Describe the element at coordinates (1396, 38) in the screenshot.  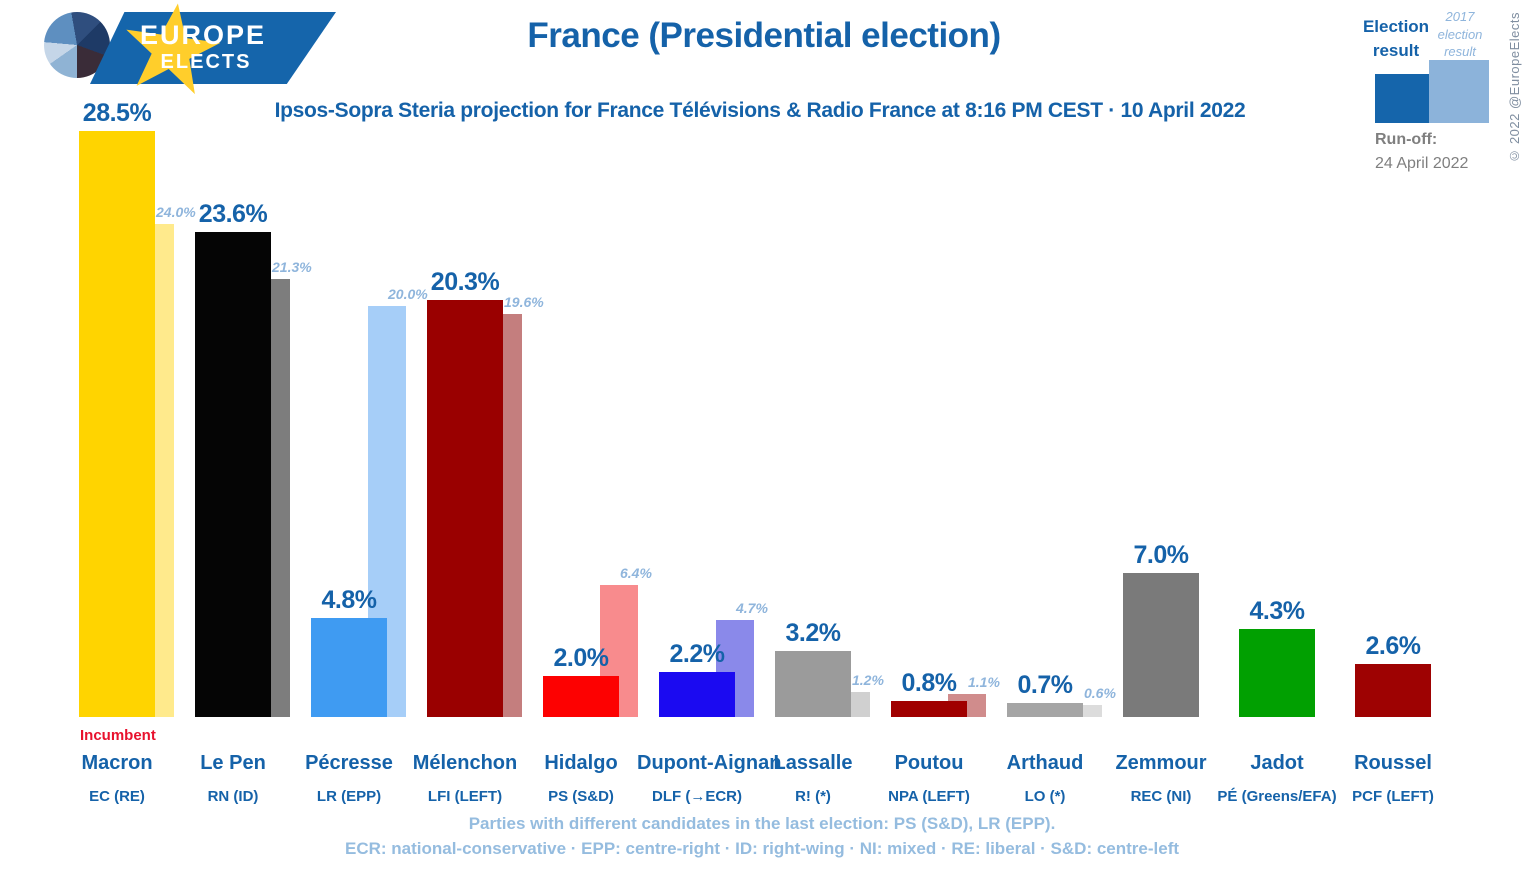
I see `legend-election-result-label: Election result` at that location.